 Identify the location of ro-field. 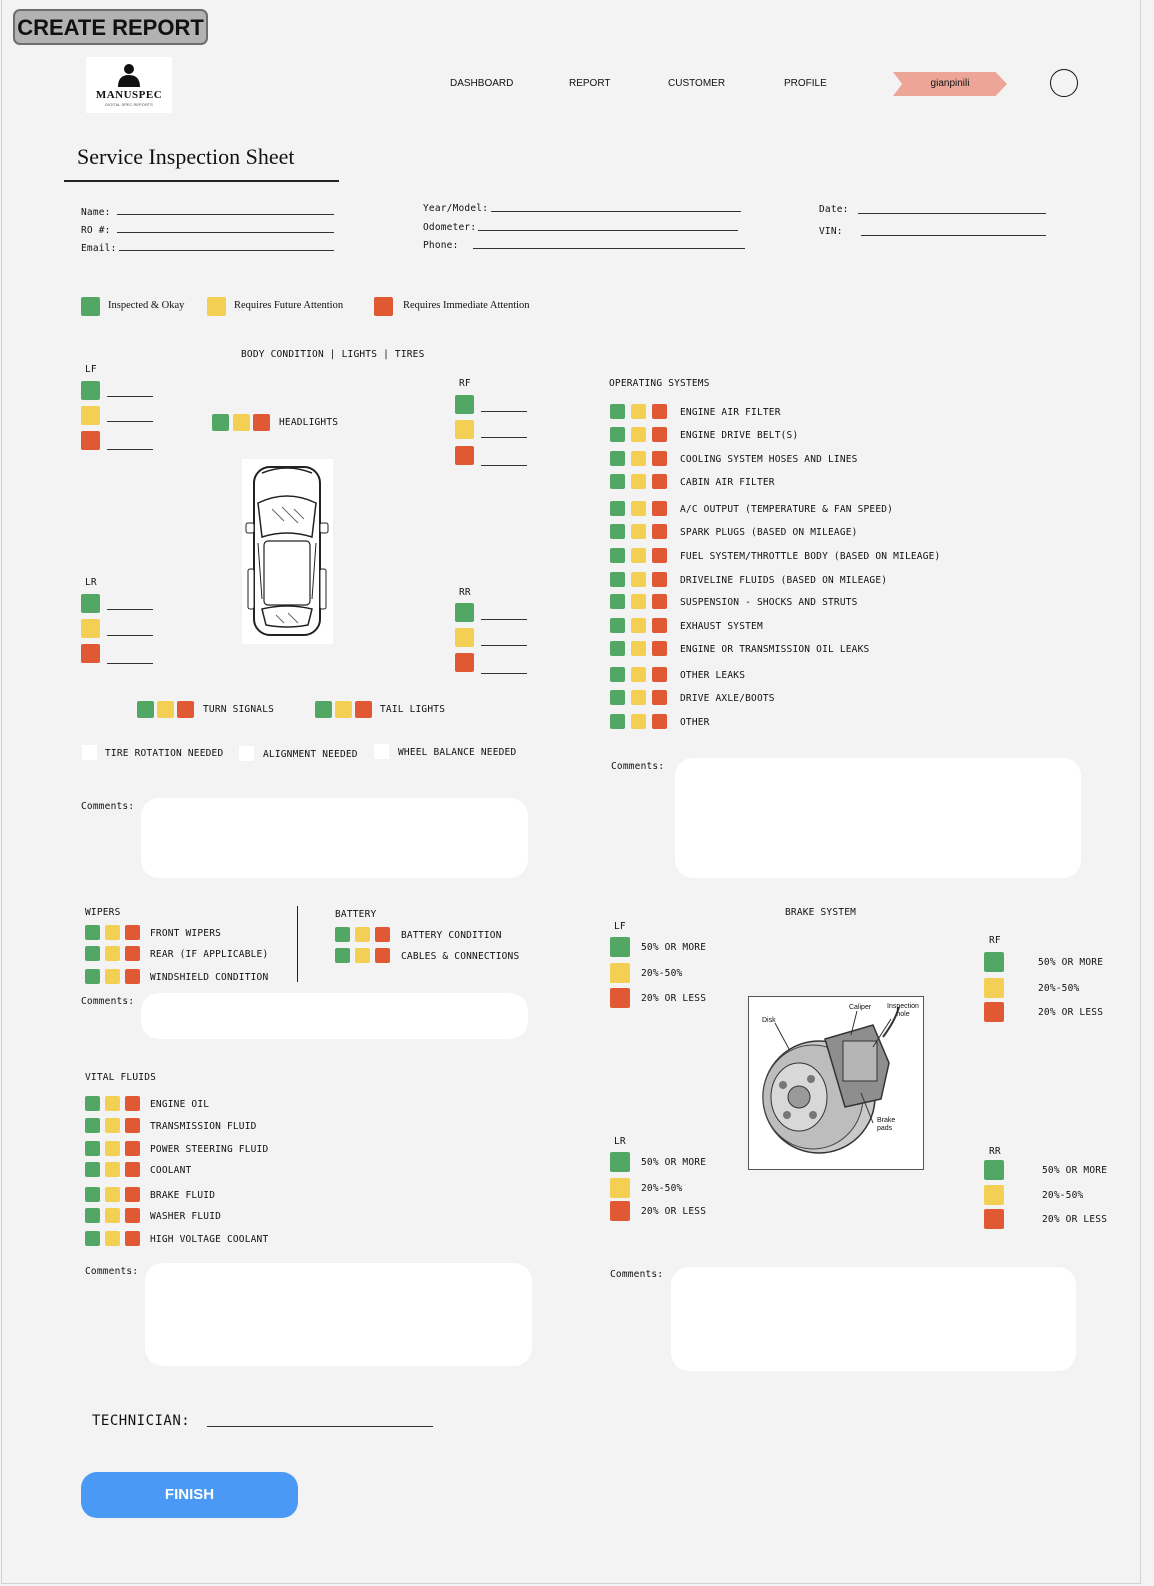
(225, 232).